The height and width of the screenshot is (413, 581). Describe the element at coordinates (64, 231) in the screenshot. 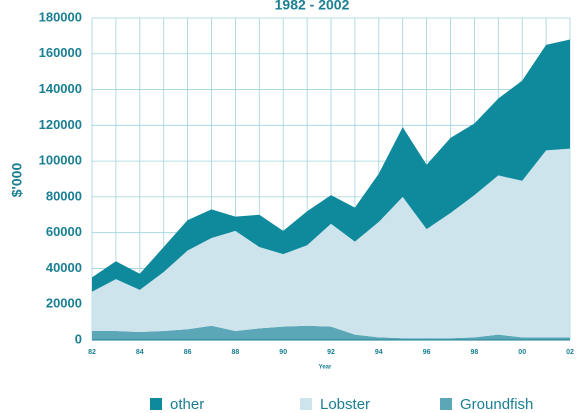

I see `y-tick-label: 60000` at that location.